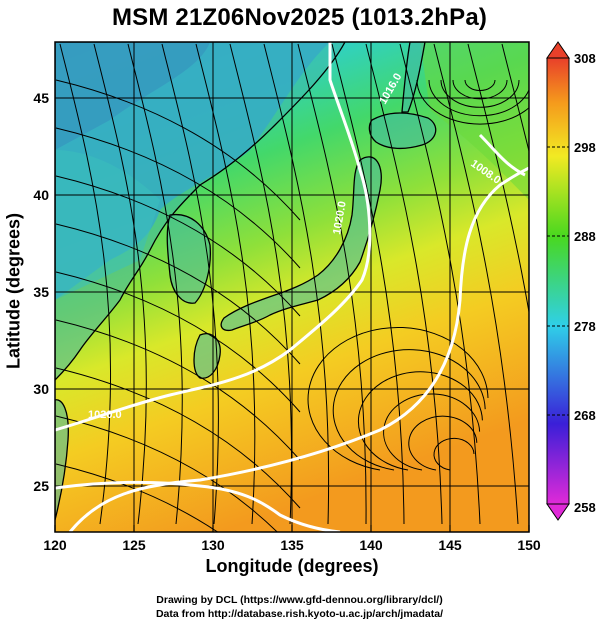  What do you see at coordinates (41, 195) in the screenshot?
I see `y-tick-label: 40` at bounding box center [41, 195].